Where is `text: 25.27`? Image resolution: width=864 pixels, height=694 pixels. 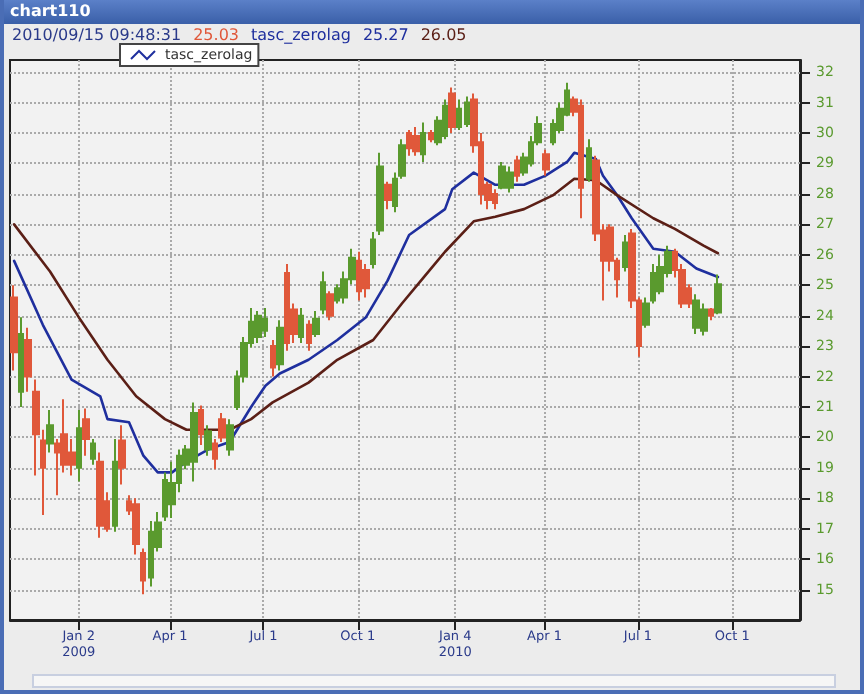 text: 25.27 is located at coordinates (385, 35).